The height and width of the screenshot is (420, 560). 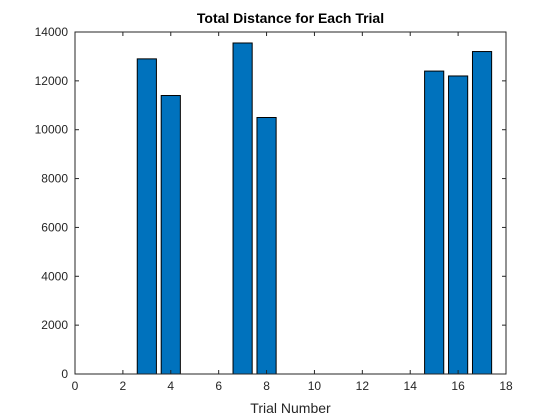 I want to click on x-tick-label: 18, so click(x=506, y=386).